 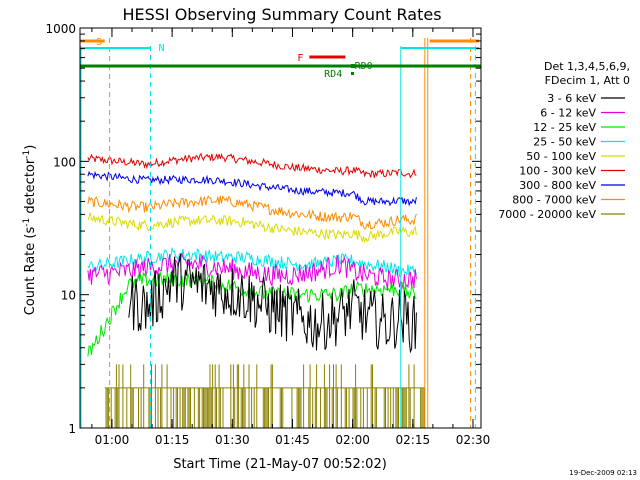 What do you see at coordinates (352, 66) in the screenshot?
I see `rd0-mark` at bounding box center [352, 66].